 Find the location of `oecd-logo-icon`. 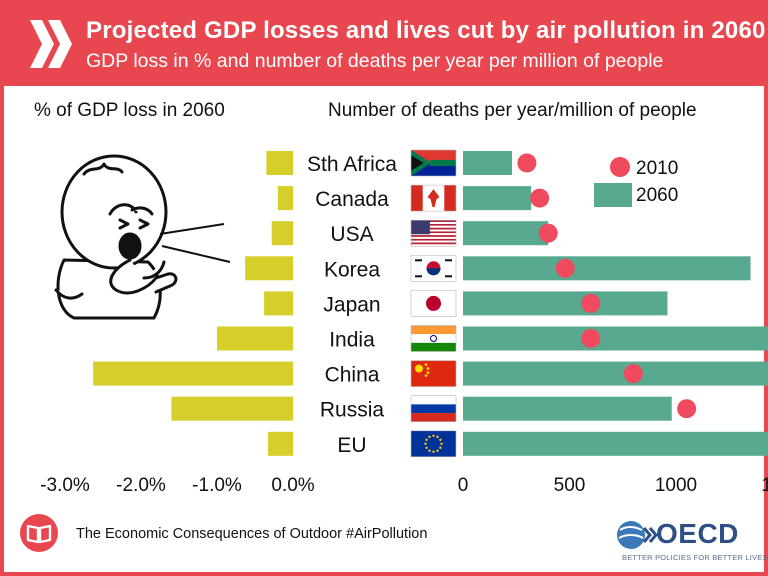

oecd-logo-icon is located at coordinates (637, 535).